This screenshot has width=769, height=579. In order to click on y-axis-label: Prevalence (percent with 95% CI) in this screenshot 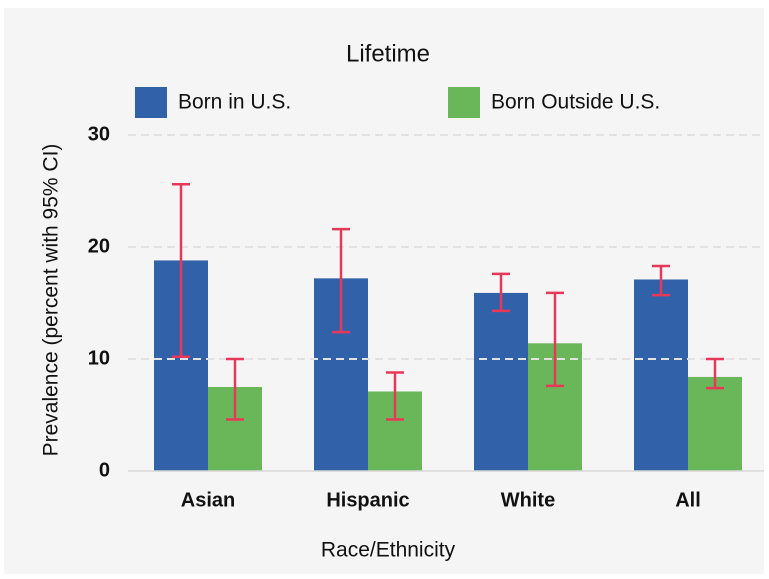, I will do `click(51, 300)`.